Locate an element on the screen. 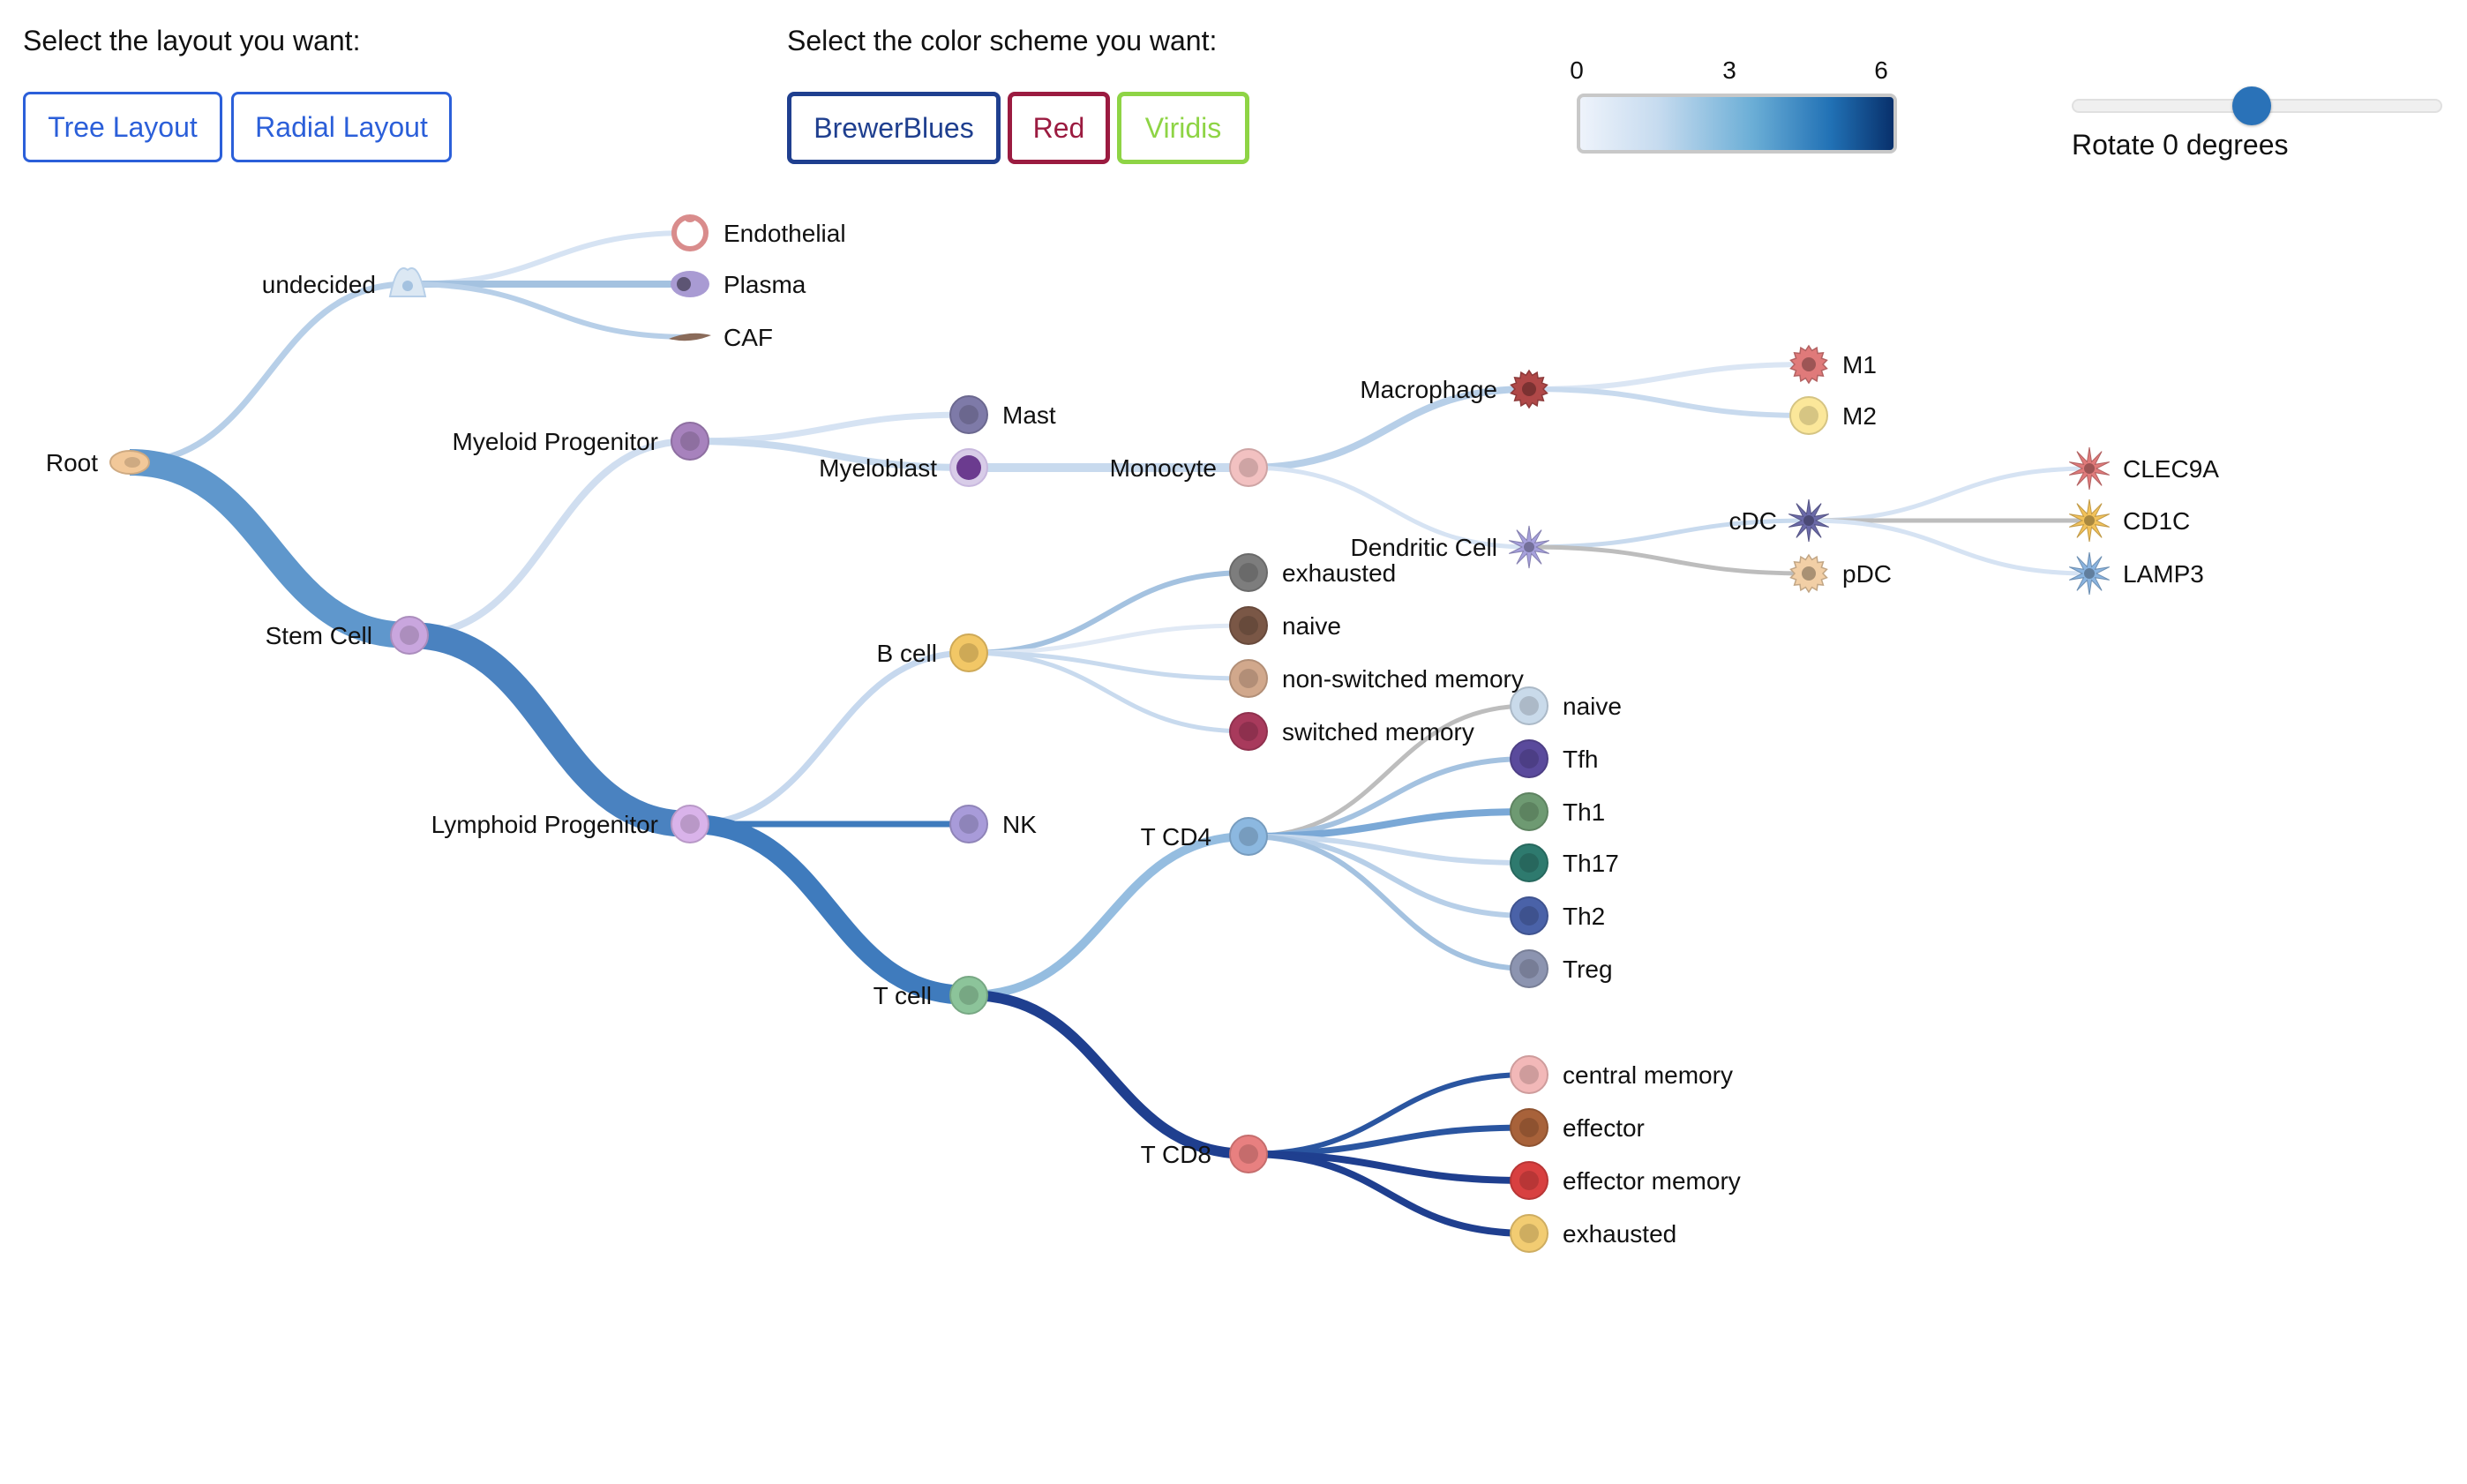 Image resolution: width=2467 pixels, height=1484 pixels. node-tcd4: T CD4 is located at coordinates (1204, 836).